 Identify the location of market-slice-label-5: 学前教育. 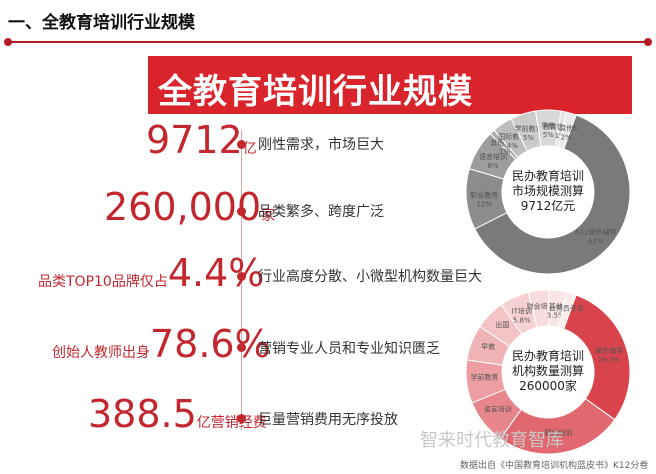
(528, 128).